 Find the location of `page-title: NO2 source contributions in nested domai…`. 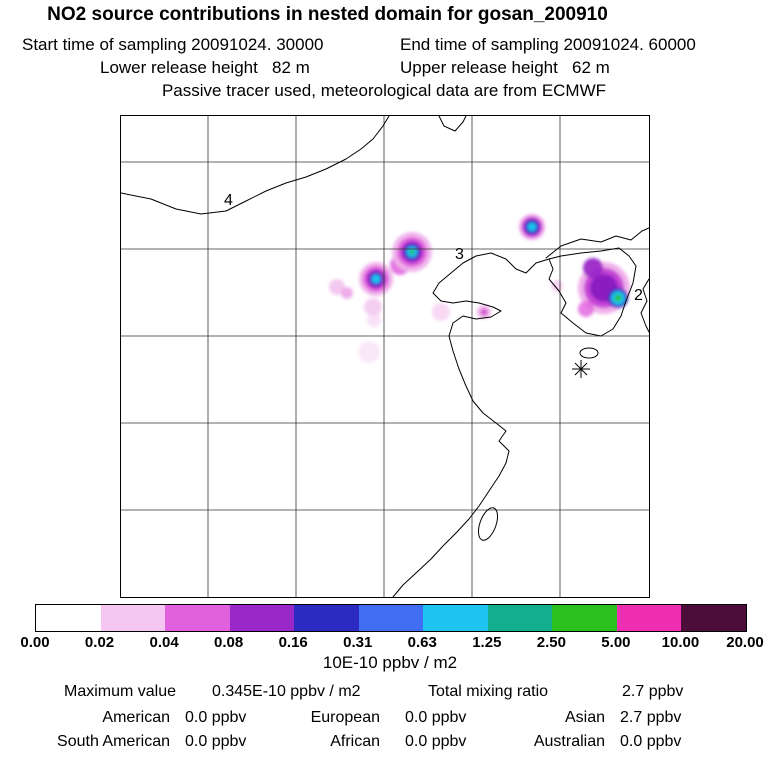

page-title: NO2 source contributions in nested domai… is located at coordinates (327, 14).